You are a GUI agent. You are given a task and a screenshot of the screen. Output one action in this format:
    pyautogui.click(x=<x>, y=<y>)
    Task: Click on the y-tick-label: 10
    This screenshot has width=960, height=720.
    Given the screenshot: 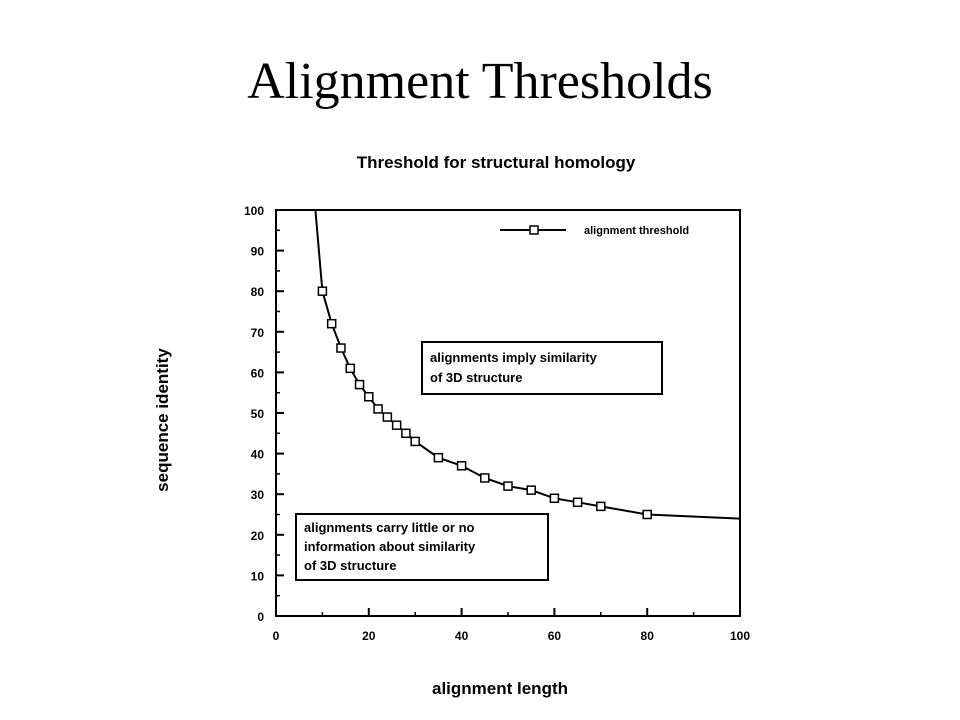 What is the action you would take?
    pyautogui.click(x=258, y=576)
    